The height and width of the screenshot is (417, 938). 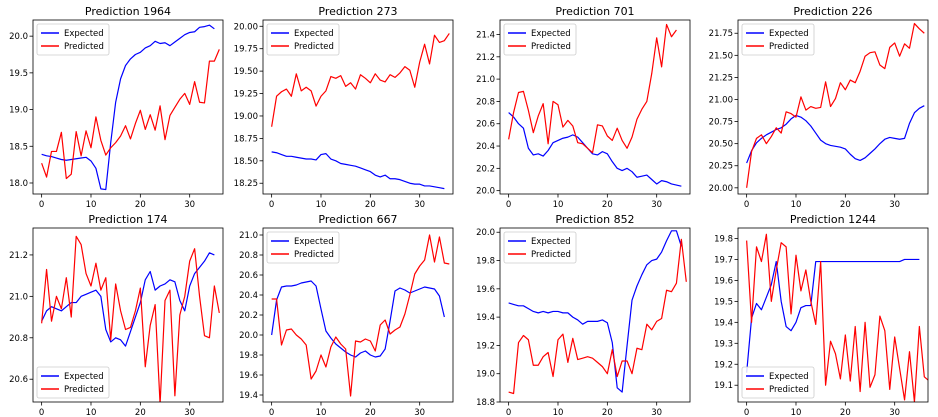 I want to click on y-tick-label: 20.00, so click(x=721, y=189).